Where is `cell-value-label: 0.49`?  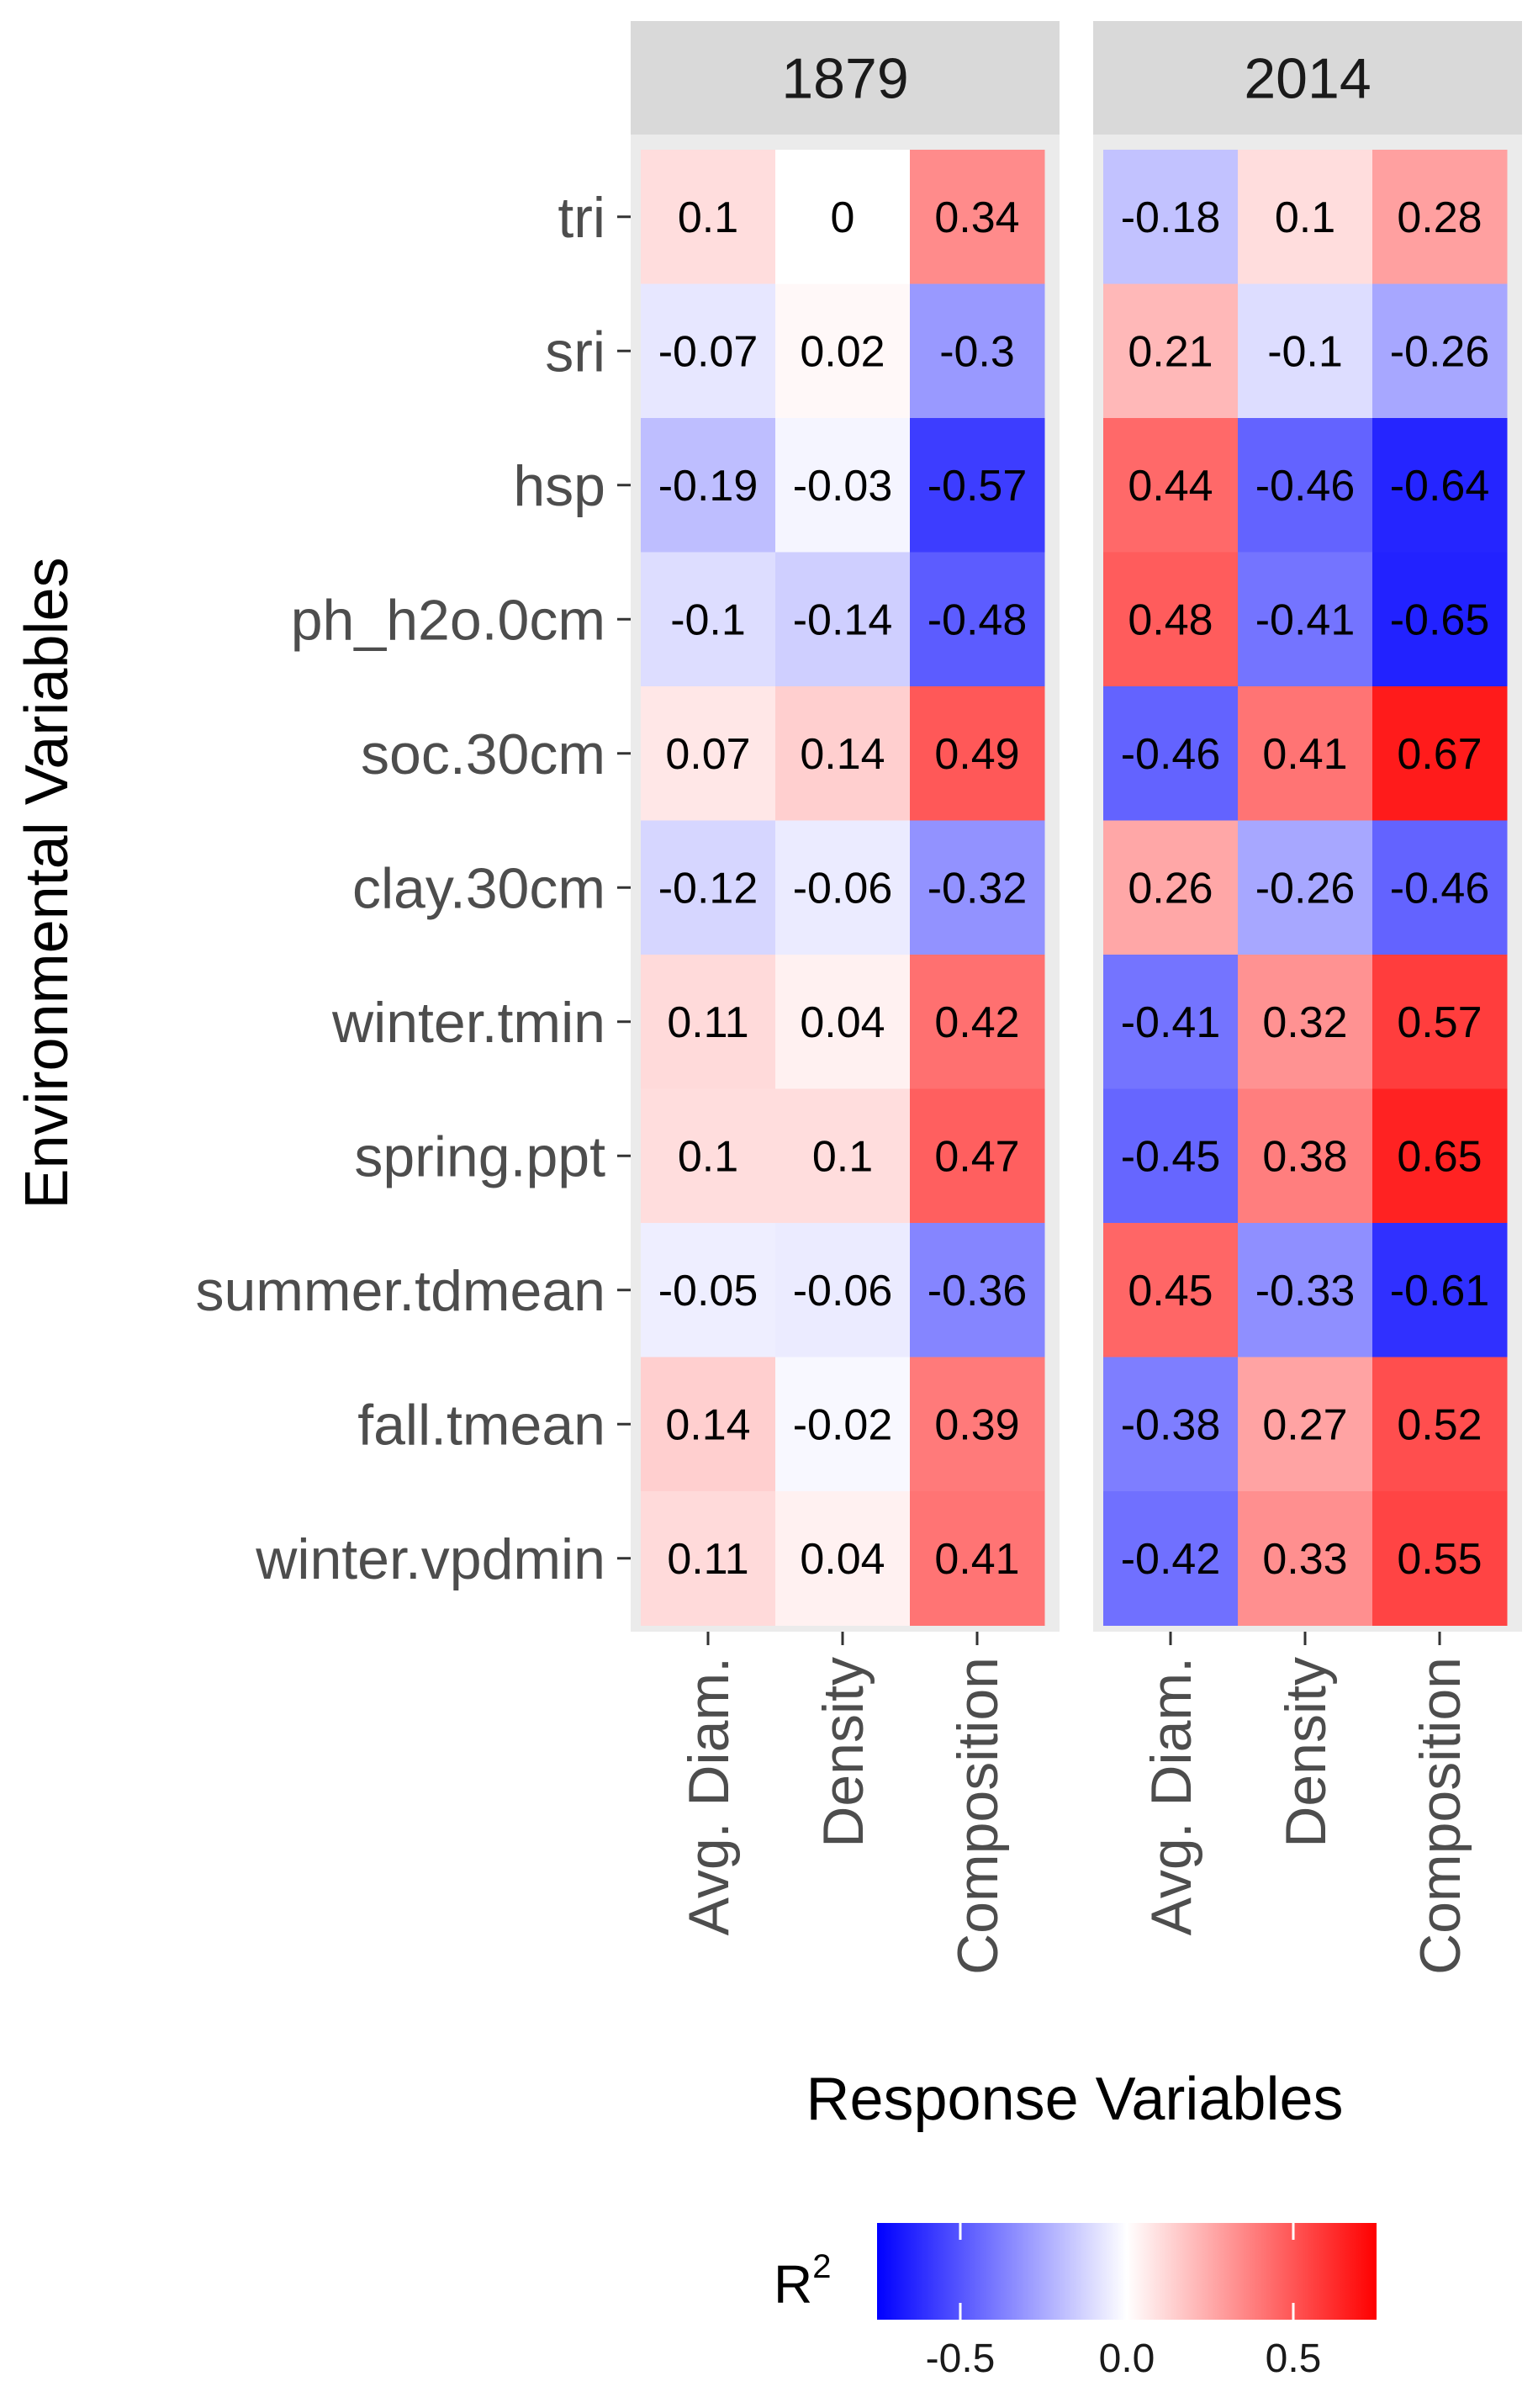
cell-value-label: 0.49 is located at coordinates (977, 754).